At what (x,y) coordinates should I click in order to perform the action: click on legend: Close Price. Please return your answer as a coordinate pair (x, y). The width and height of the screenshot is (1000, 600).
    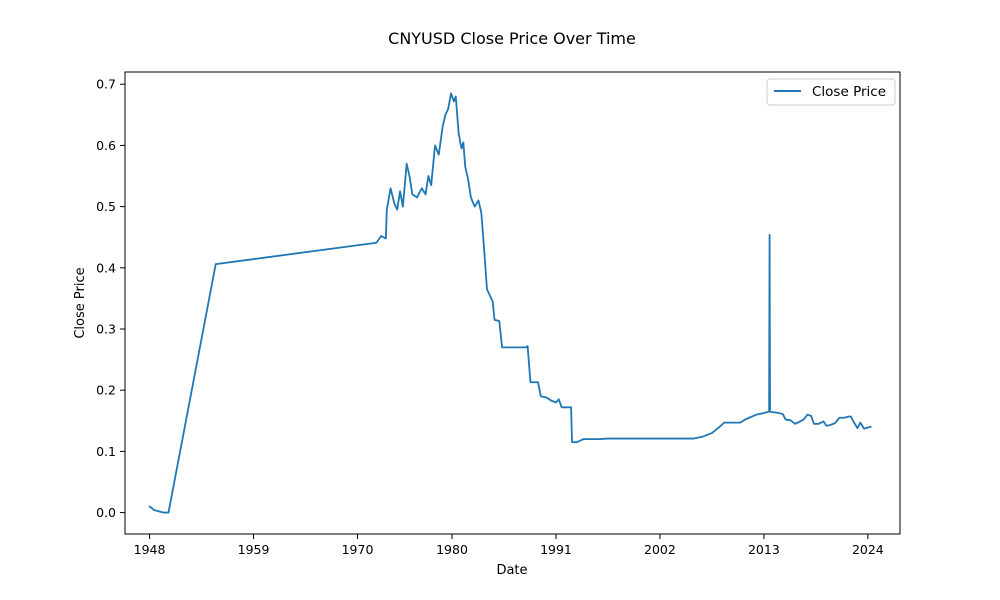
    Looking at the image, I should click on (831, 92).